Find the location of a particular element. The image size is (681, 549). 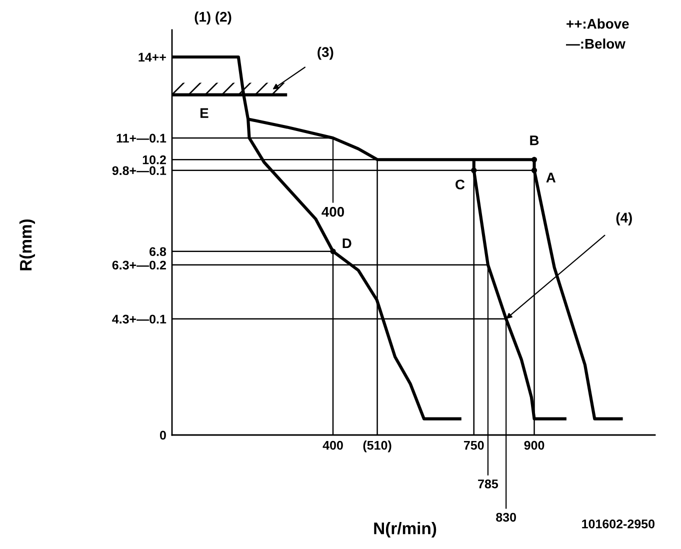

x-tick-label: 900 is located at coordinates (534, 445).